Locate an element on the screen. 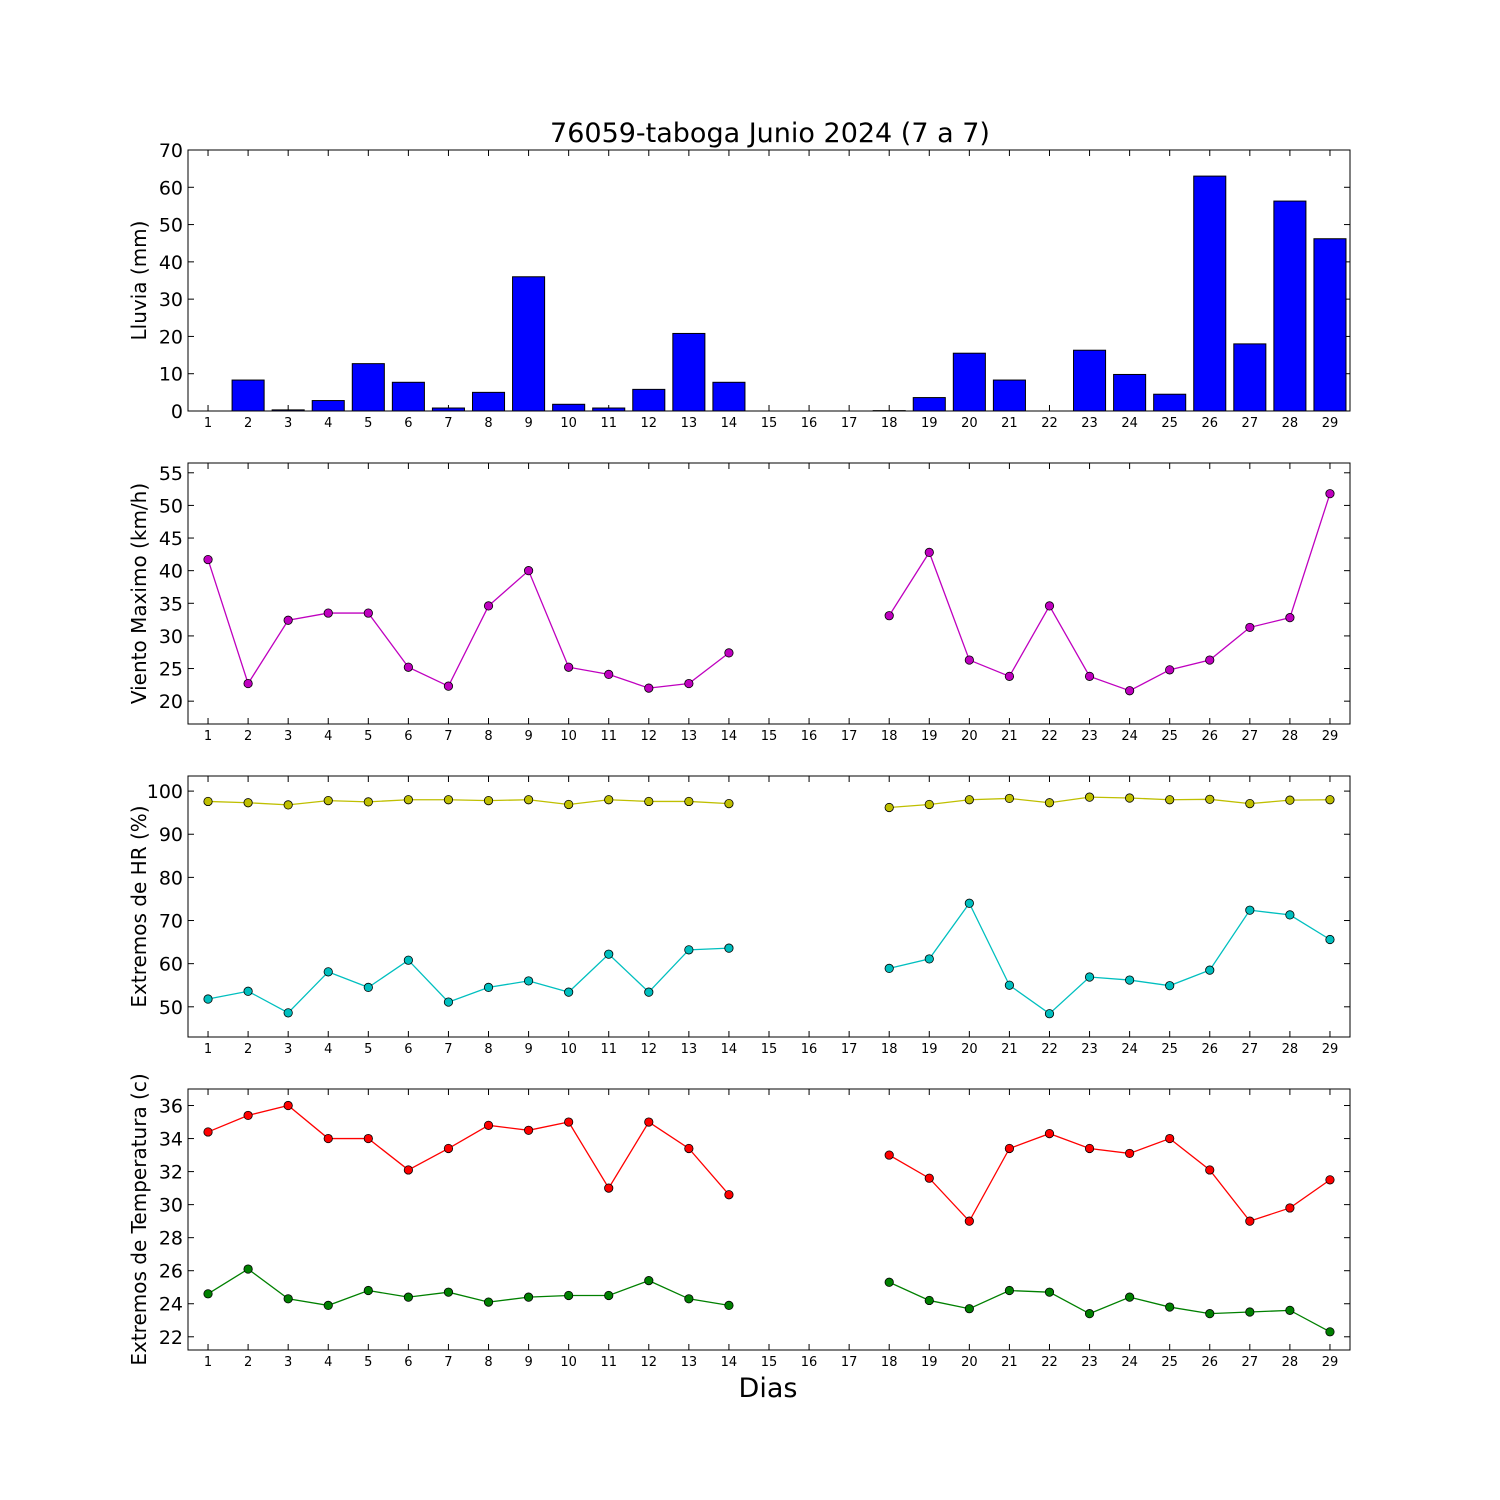 The height and width of the screenshot is (1500, 1500). x-tick-label: 13 is located at coordinates (689, 1362).